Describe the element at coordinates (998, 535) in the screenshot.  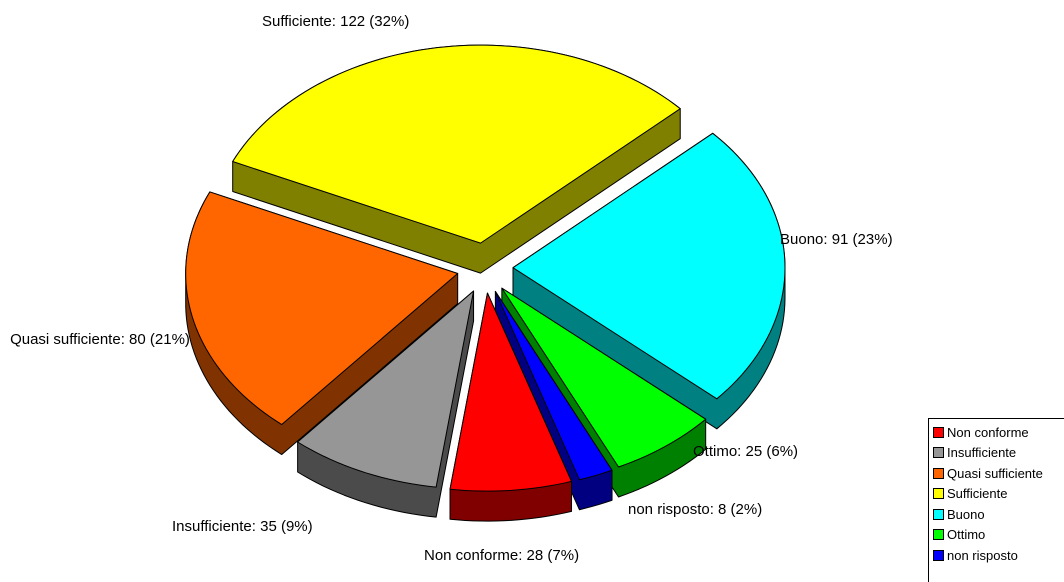
I see `legend-item: Ottimo` at that location.